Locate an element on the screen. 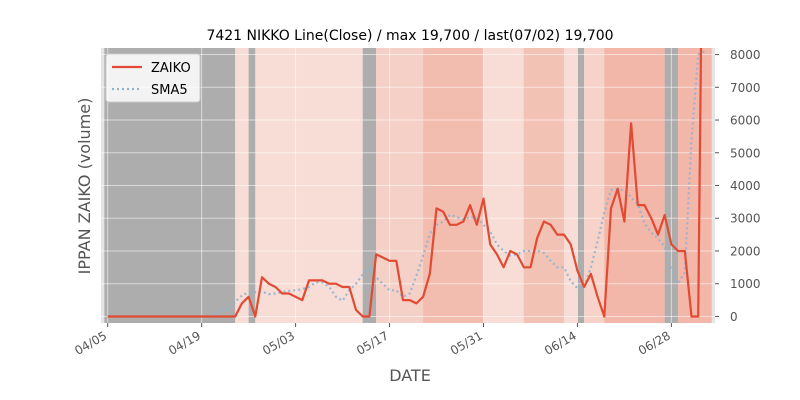 The height and width of the screenshot is (400, 800). y-tick-label-2: 2000 is located at coordinates (745, 251).